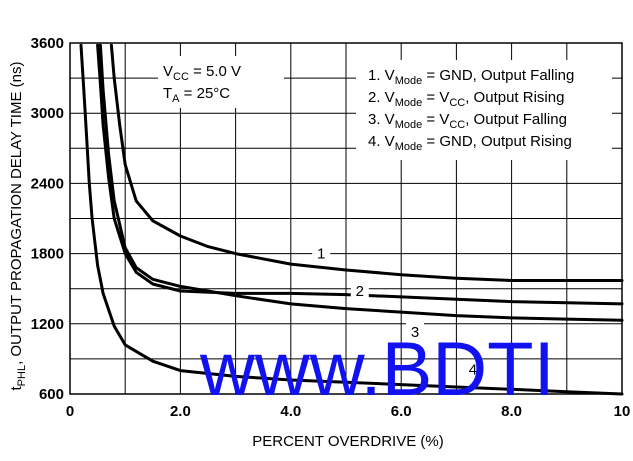 The height and width of the screenshot is (461, 633). I want to click on y-tick-label: 2400, so click(47, 183).